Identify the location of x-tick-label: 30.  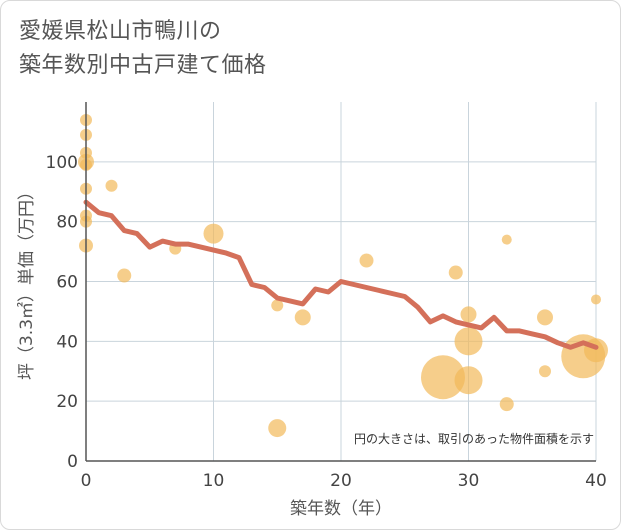
(469, 481).